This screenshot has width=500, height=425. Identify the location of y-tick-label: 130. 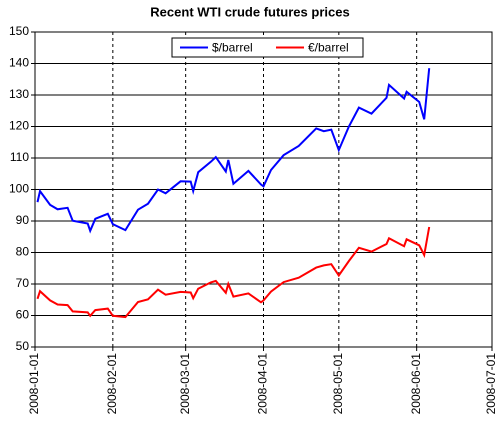
(19, 94).